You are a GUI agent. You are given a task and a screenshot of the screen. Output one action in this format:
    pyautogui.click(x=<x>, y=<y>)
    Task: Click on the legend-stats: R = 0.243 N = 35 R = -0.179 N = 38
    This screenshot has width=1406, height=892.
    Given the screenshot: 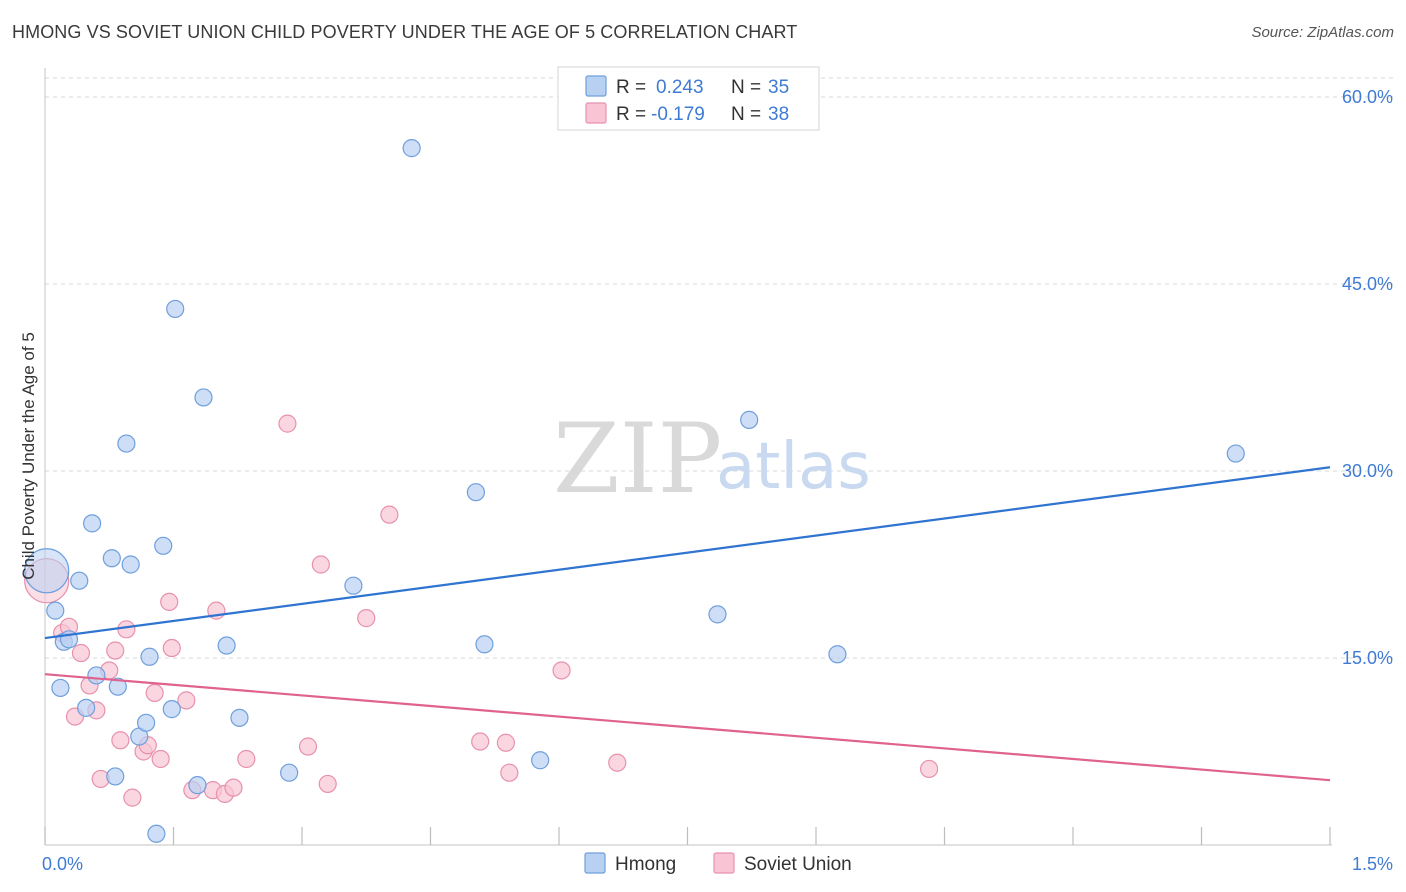 What is the action you would take?
    pyautogui.click(x=688, y=98)
    